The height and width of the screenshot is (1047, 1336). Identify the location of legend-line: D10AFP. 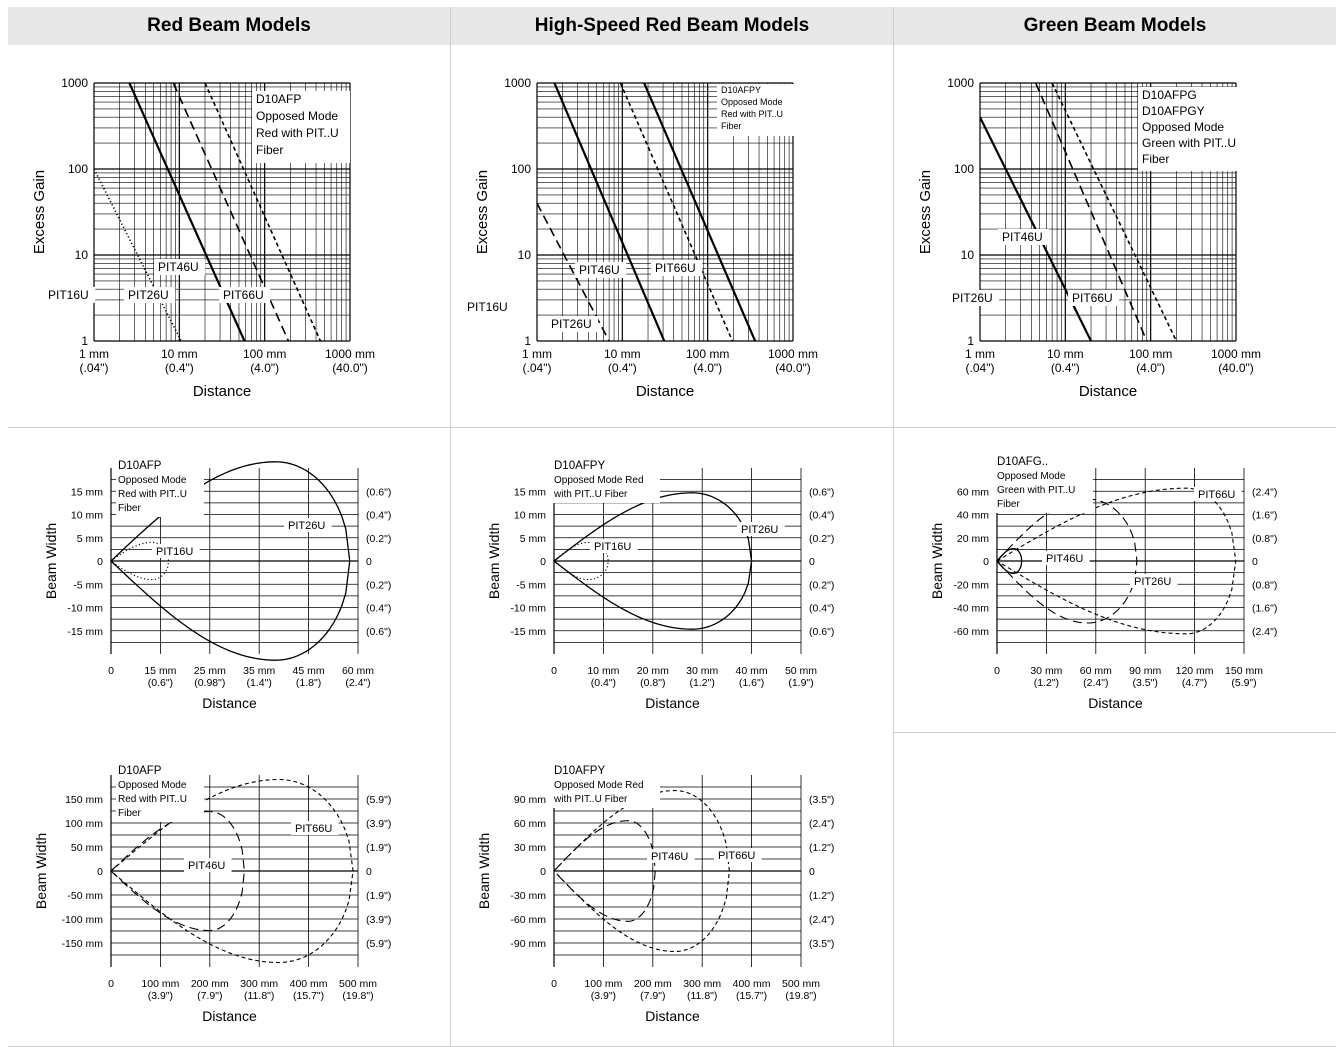
(140, 466).